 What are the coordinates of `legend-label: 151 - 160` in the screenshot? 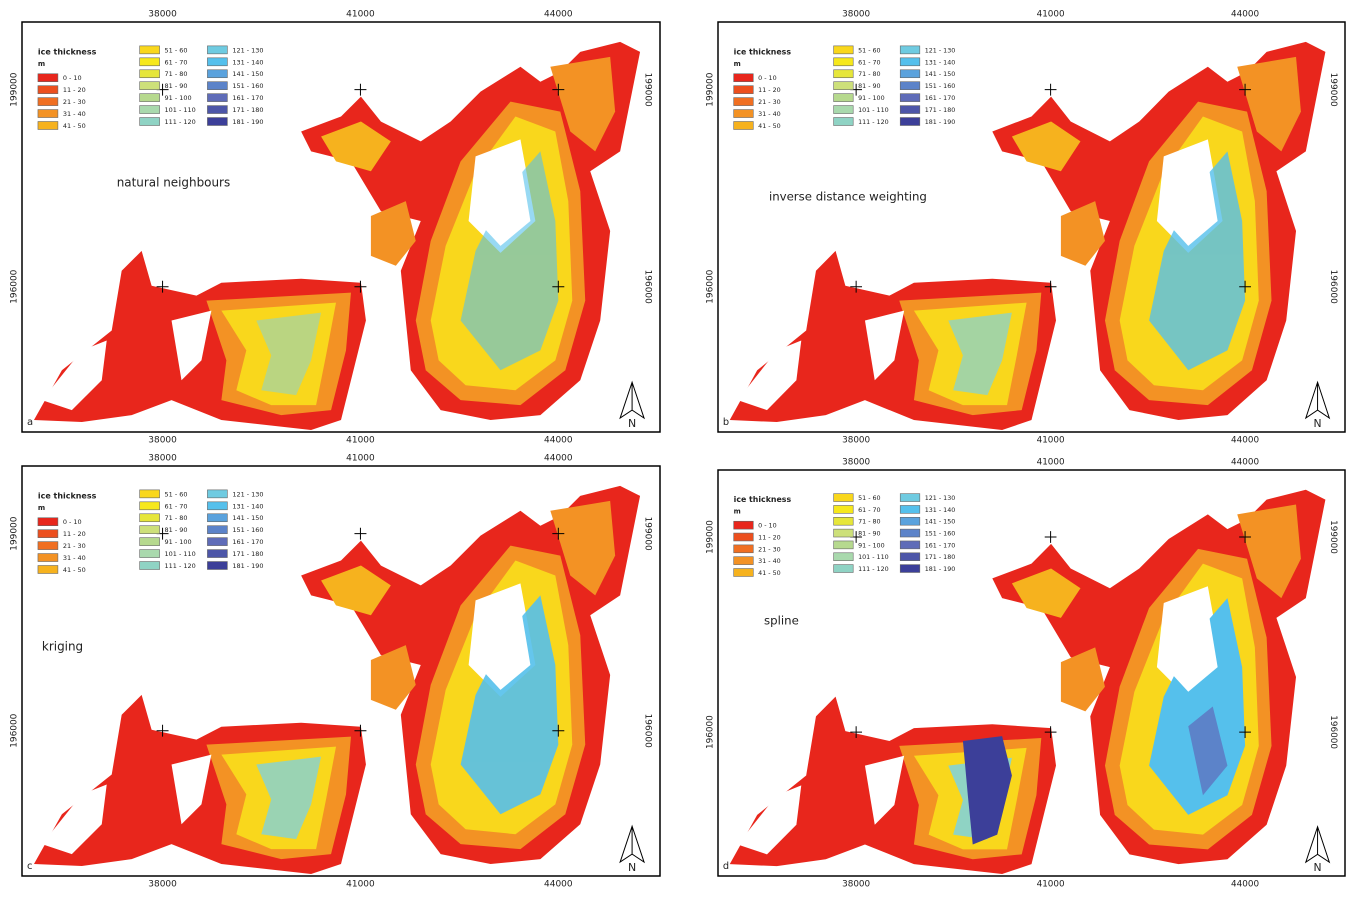 It's located at (247, 86).